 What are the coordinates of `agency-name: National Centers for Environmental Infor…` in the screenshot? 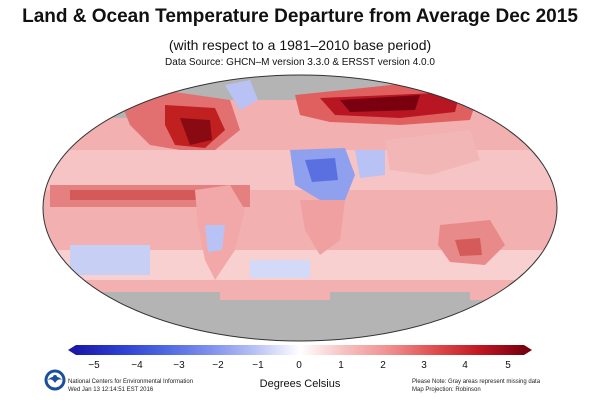 It's located at (131, 382).